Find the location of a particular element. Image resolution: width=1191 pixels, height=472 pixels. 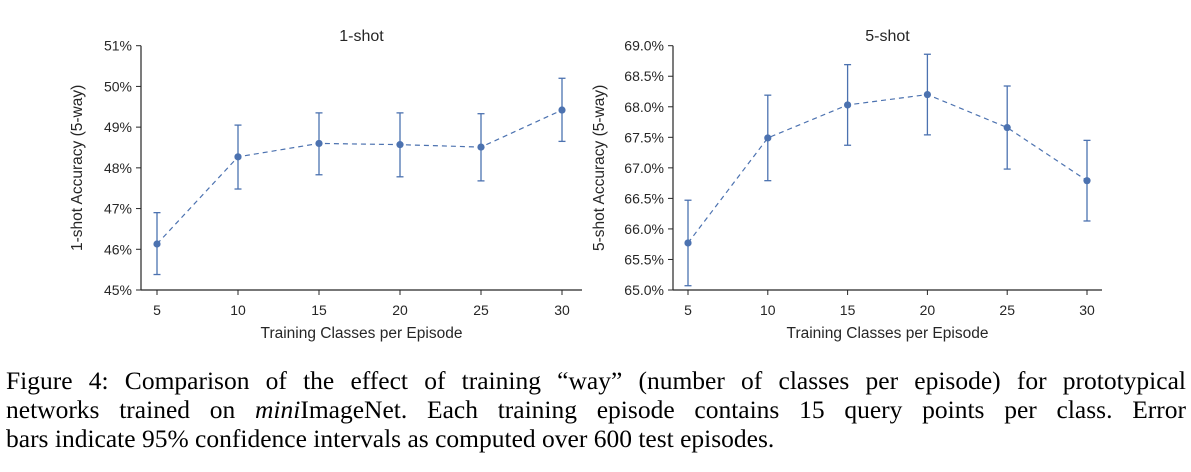

caption-italic: mini is located at coordinates (278, 409).